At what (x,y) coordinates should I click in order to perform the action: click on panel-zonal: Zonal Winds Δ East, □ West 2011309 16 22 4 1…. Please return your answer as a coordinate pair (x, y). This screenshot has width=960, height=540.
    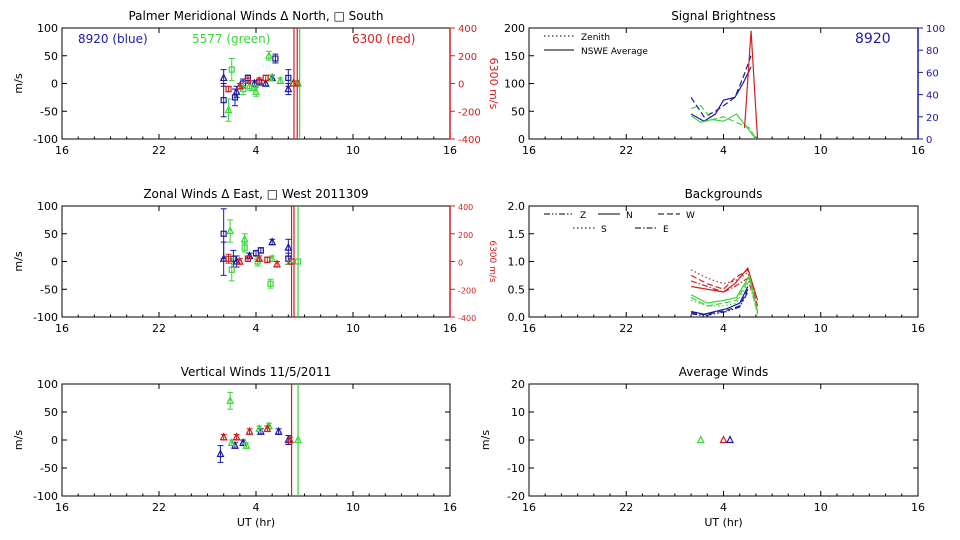
    Looking at the image, I should click on (254, 261).